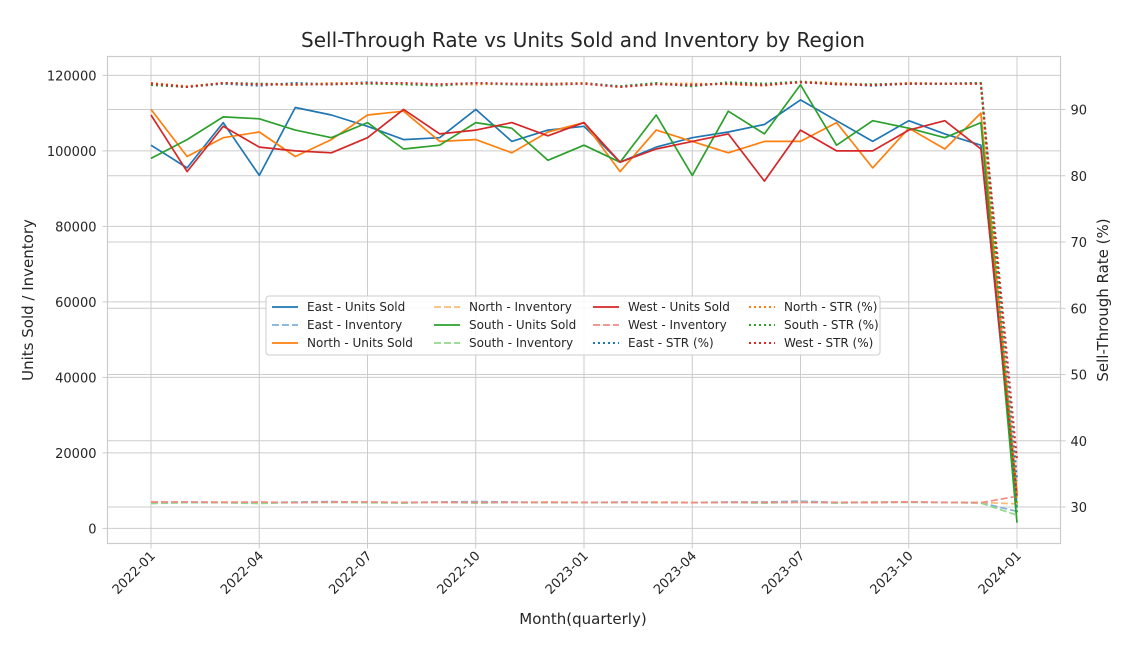 The image size is (1147, 656). What do you see at coordinates (1079, 177) in the screenshot?
I see `y2-tick-label: 80` at bounding box center [1079, 177].